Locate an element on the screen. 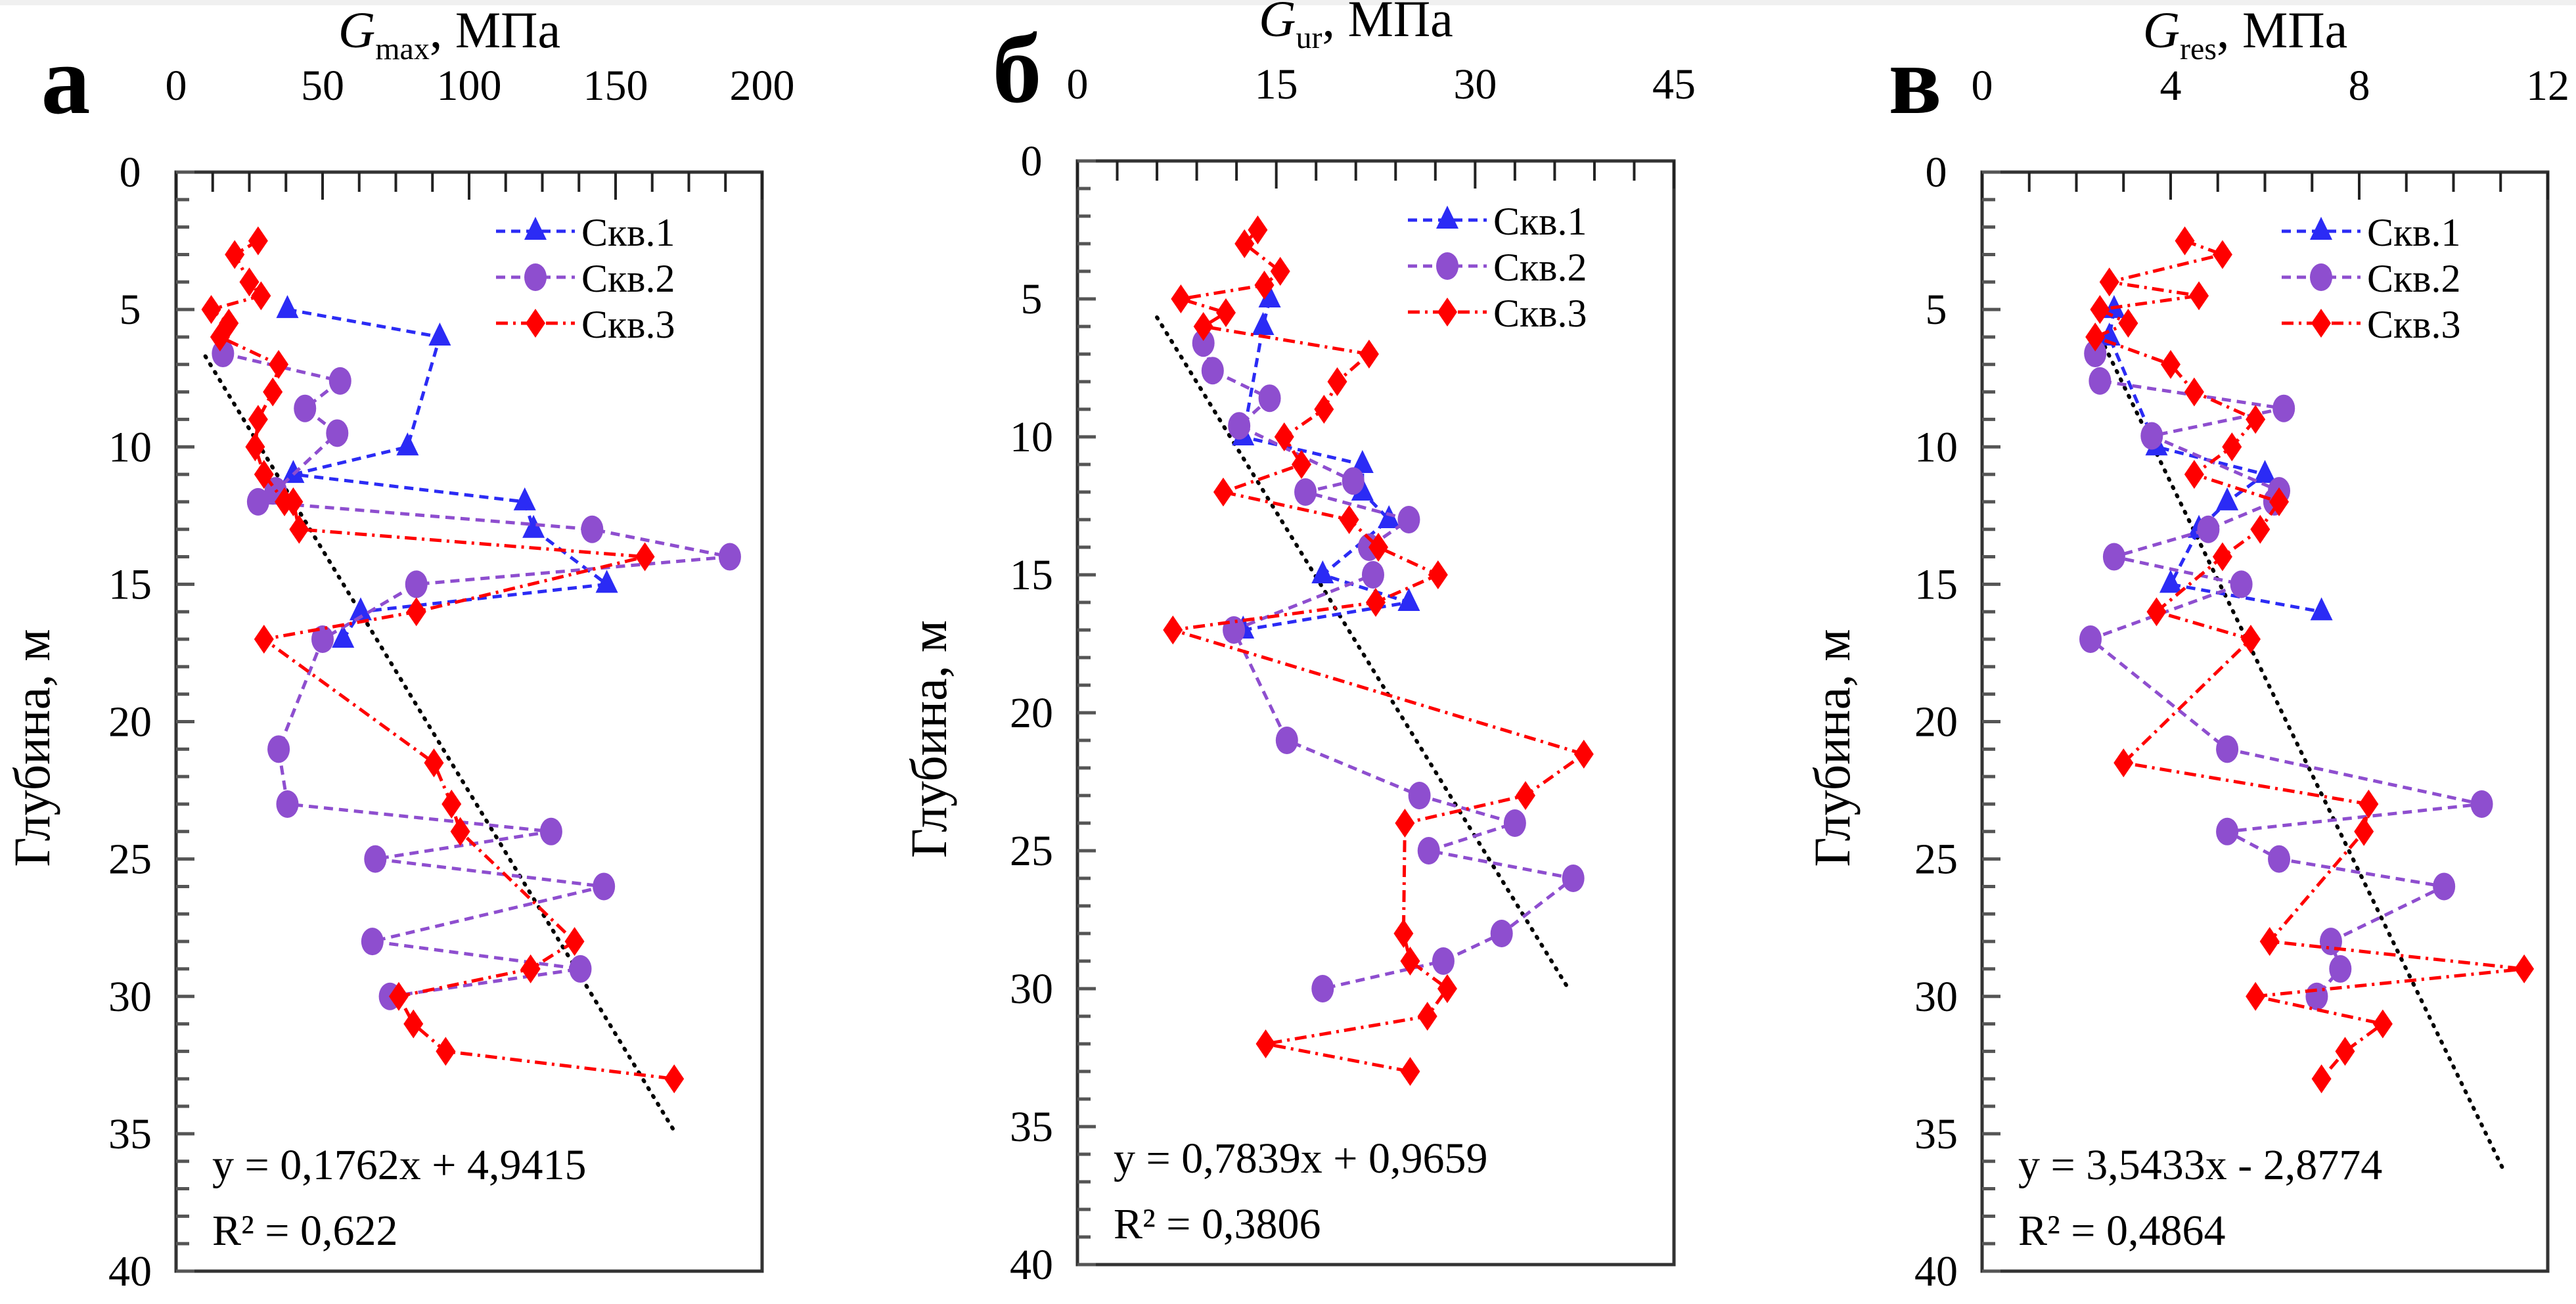 The image size is (2576, 1304). y-tick-label: 40 is located at coordinates (130, 1271).